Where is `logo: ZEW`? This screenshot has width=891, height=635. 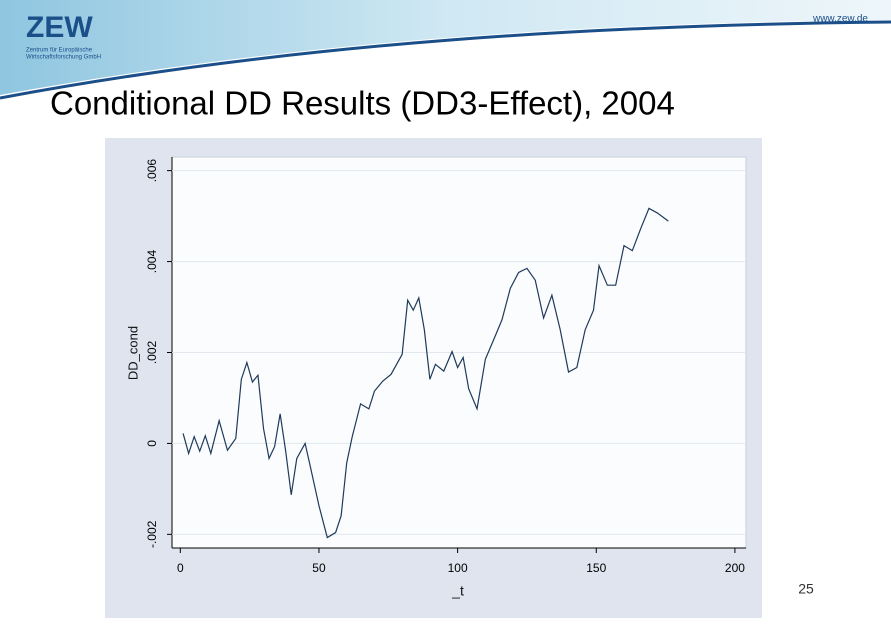 logo: ZEW is located at coordinates (59, 27).